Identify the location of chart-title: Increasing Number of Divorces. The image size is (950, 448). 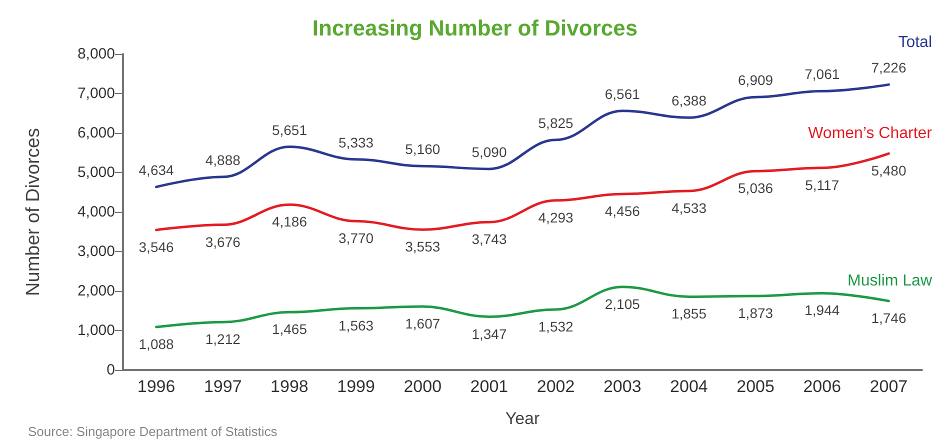
(475, 28).